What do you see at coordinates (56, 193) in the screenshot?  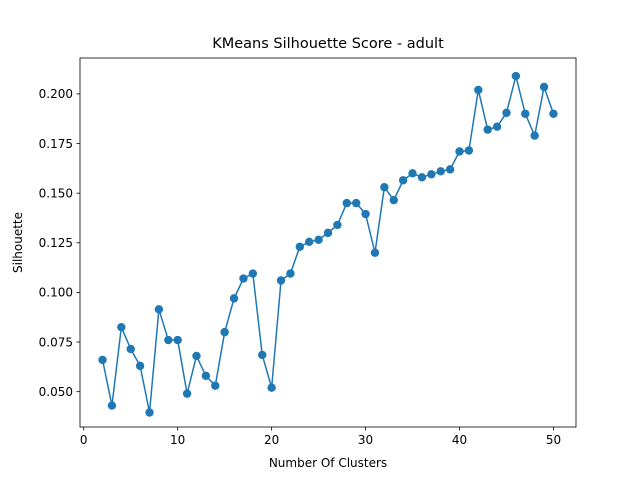 I see `y-tick-label: 0.150` at bounding box center [56, 193].